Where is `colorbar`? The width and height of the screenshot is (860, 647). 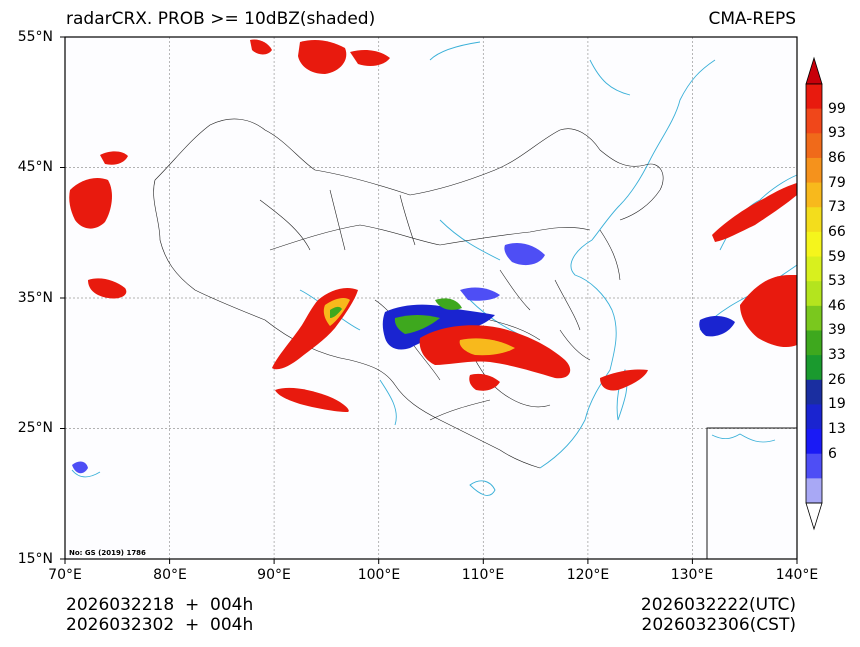
colorbar is located at coordinates (814, 293).